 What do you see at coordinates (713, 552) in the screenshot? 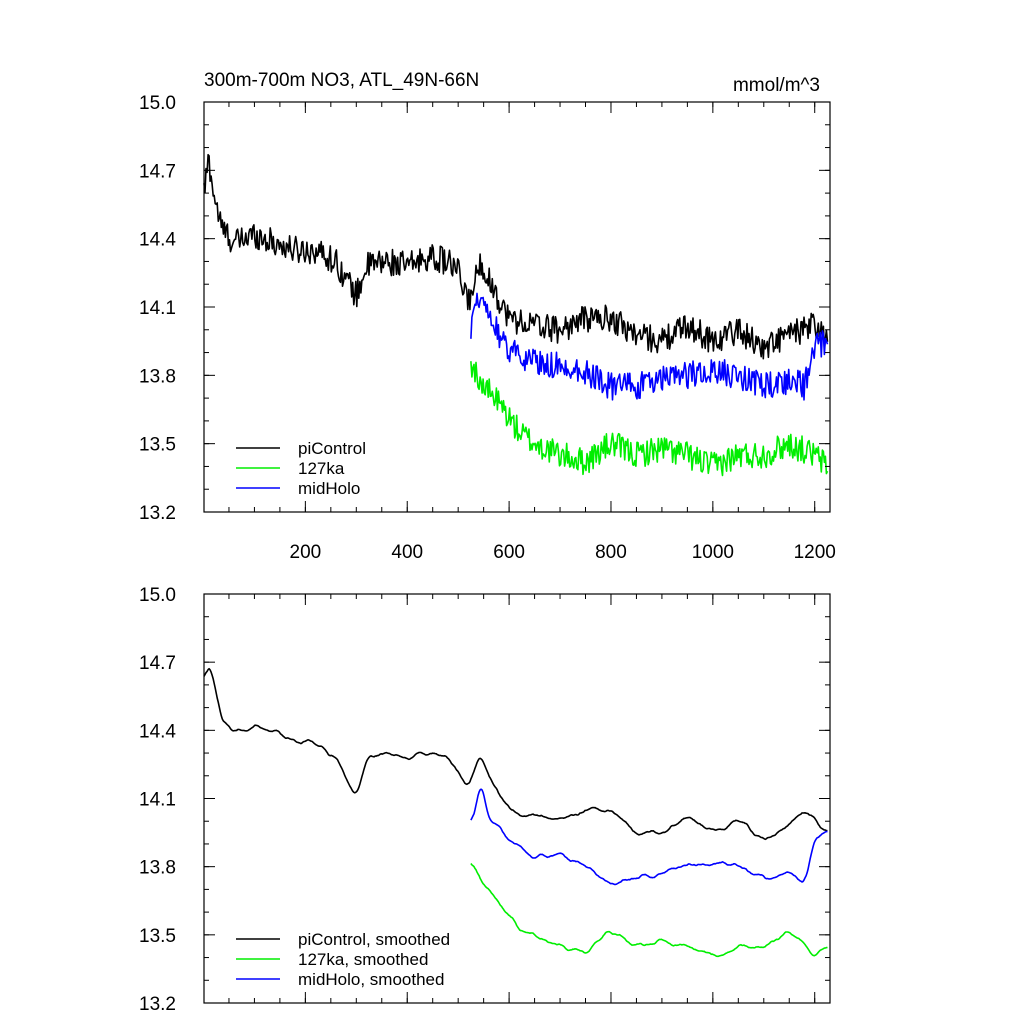
I see `x-tick-label: 1000` at bounding box center [713, 552].